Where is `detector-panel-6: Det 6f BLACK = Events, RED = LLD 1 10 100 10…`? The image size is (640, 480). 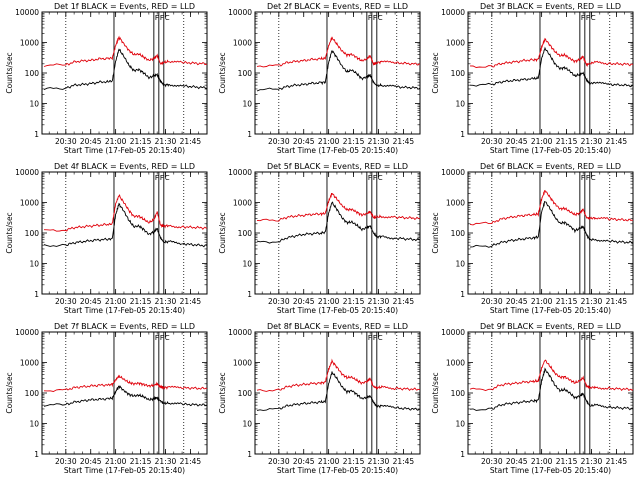 detector-panel-6: Det 6f BLACK = Events, RED = LLD 1 10 100 10… is located at coordinates (532, 238).